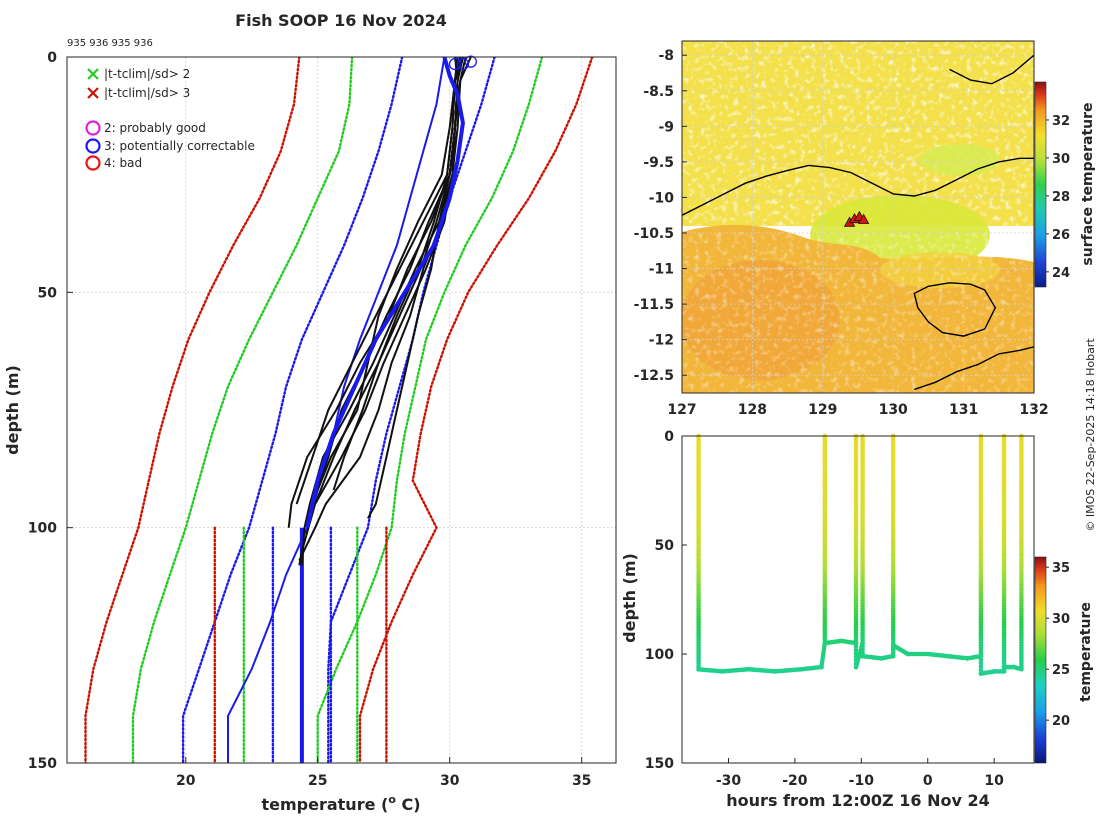  I want to click on map-lat-tick-label: -12.5, so click(654, 376).